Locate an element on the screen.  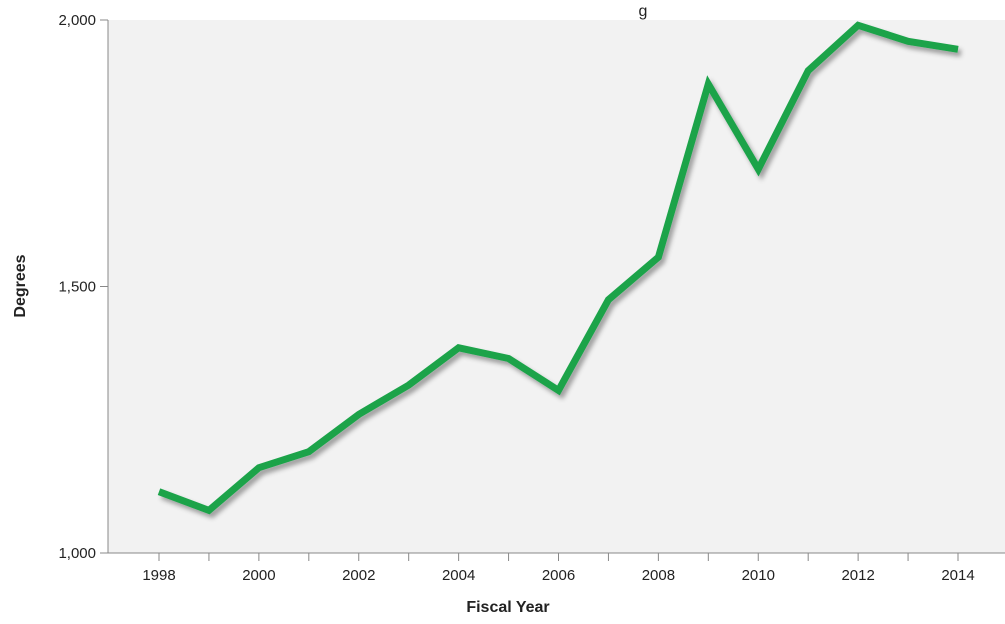
x-tick-label: 1998 is located at coordinates (158, 575).